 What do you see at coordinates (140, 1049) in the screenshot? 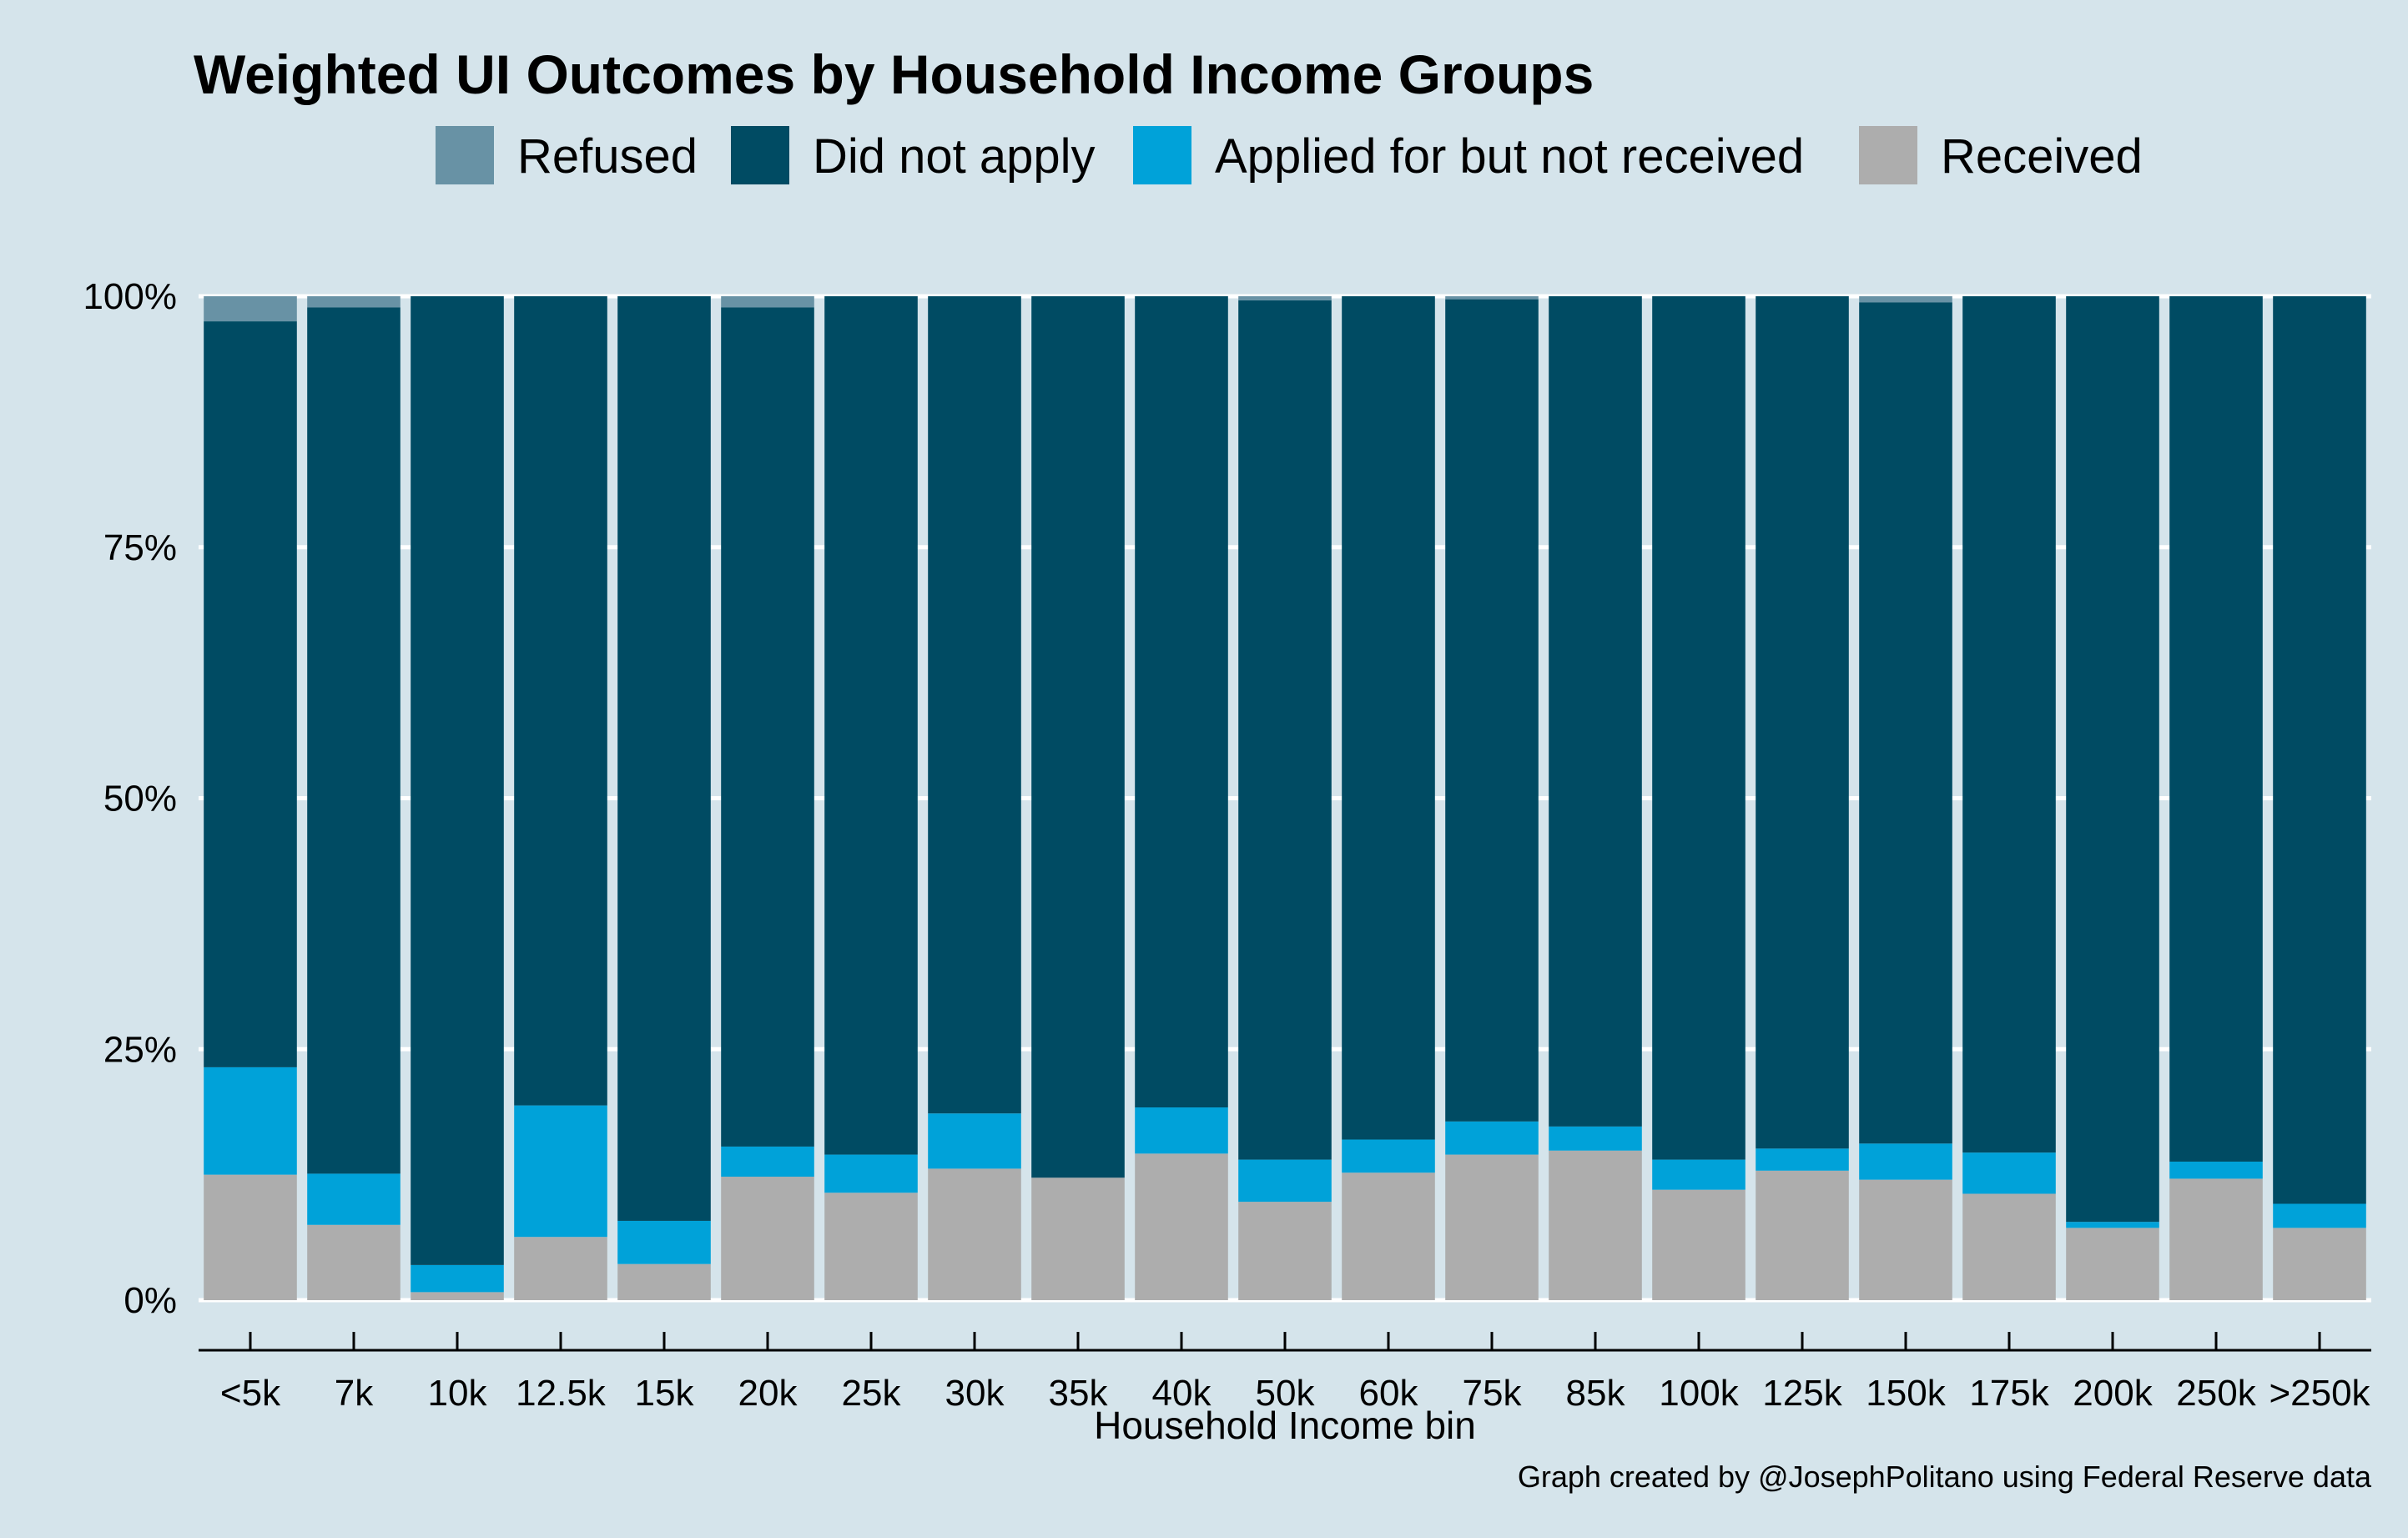
I see `y-tick-label: 25%` at bounding box center [140, 1049].